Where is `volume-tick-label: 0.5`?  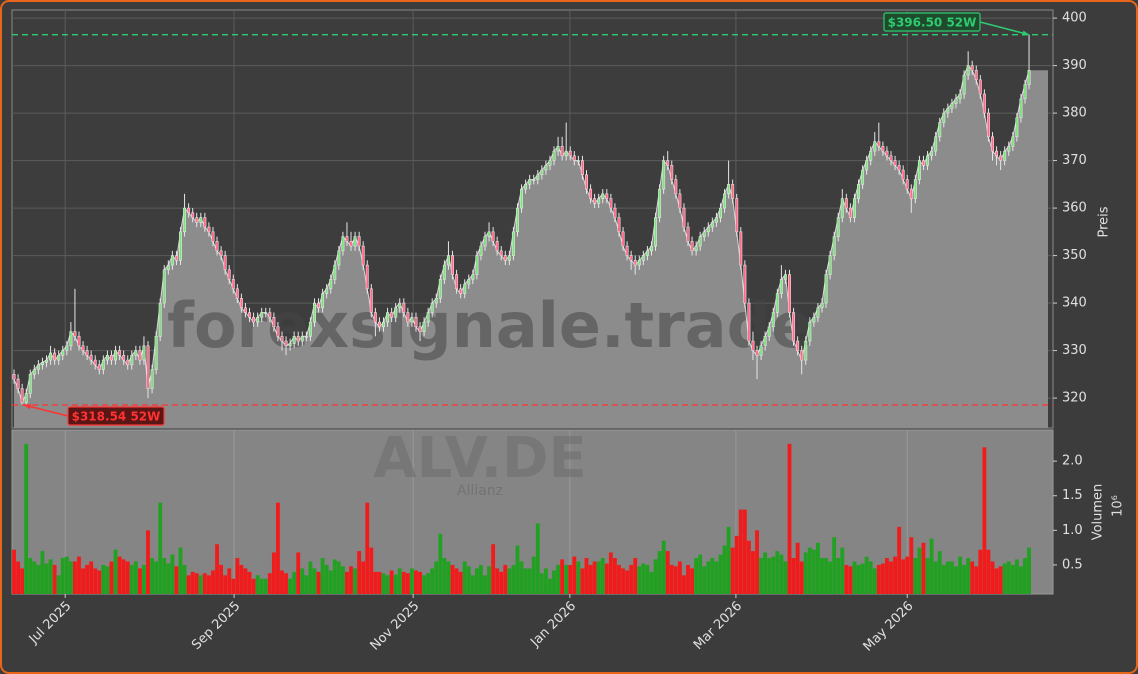
volume-tick-label: 0.5 is located at coordinates (1072, 564).